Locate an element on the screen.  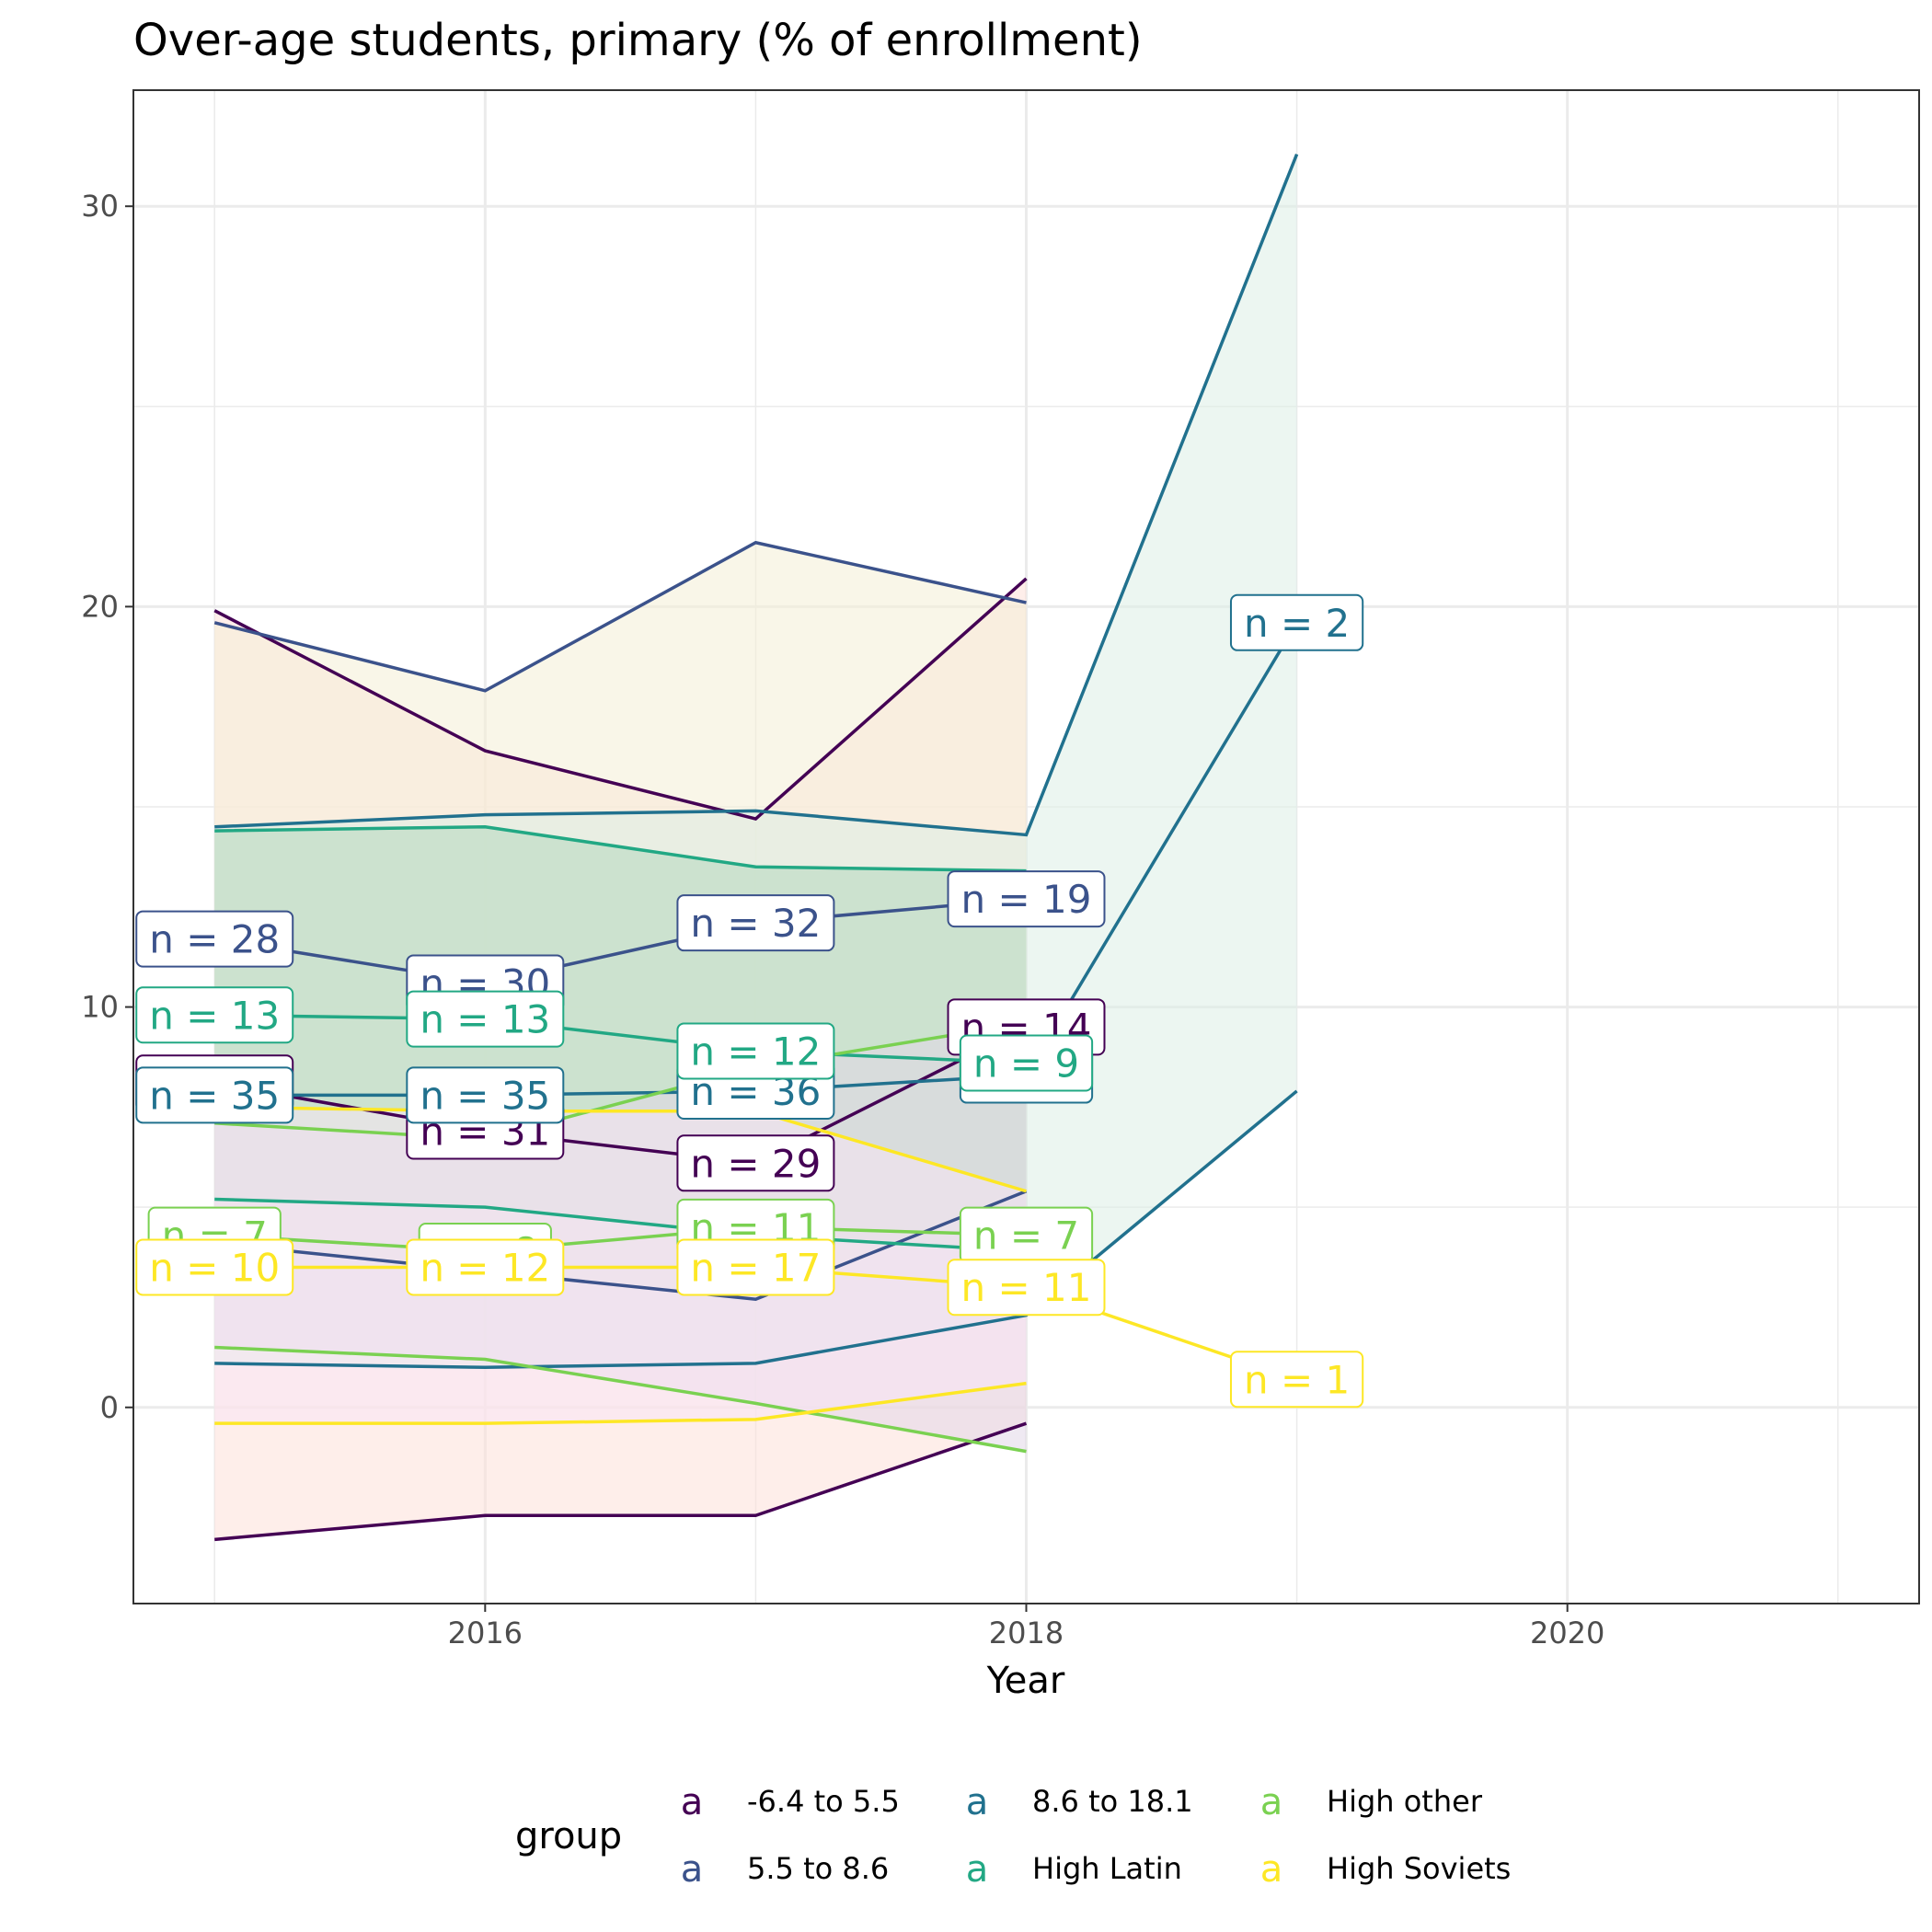
n-label-text: n = 29 is located at coordinates (755, 1163).